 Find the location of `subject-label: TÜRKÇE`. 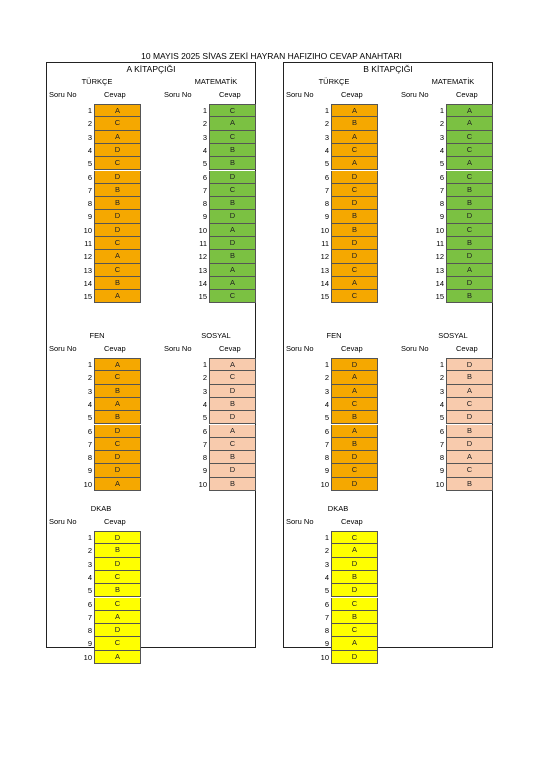

subject-label: TÜRKÇE is located at coordinates (334, 81).